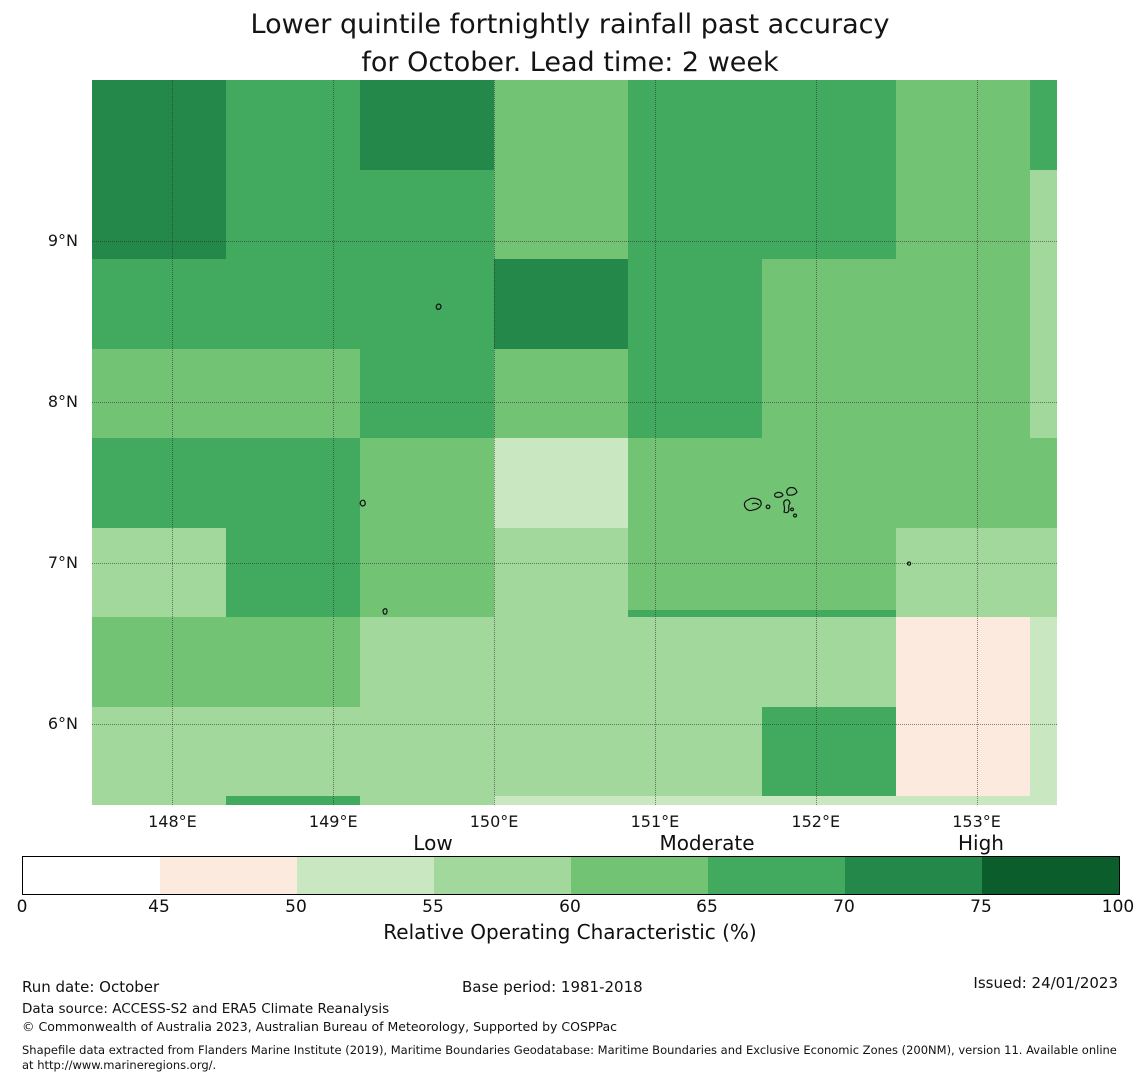  Describe the element at coordinates (762, 613) in the screenshot. I see `map-cell-patch` at that location.